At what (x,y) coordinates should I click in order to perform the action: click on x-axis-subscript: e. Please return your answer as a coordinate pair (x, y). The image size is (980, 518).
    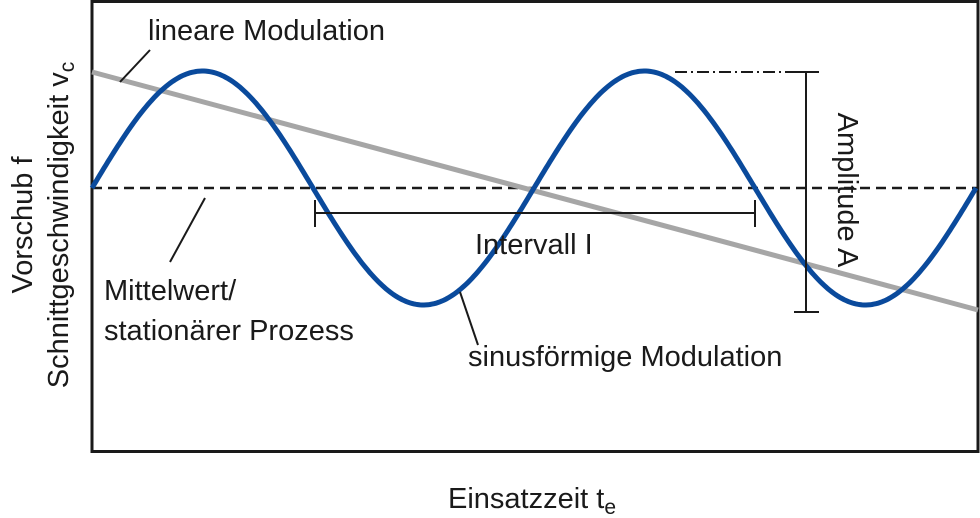
    Looking at the image, I should click on (610, 507).